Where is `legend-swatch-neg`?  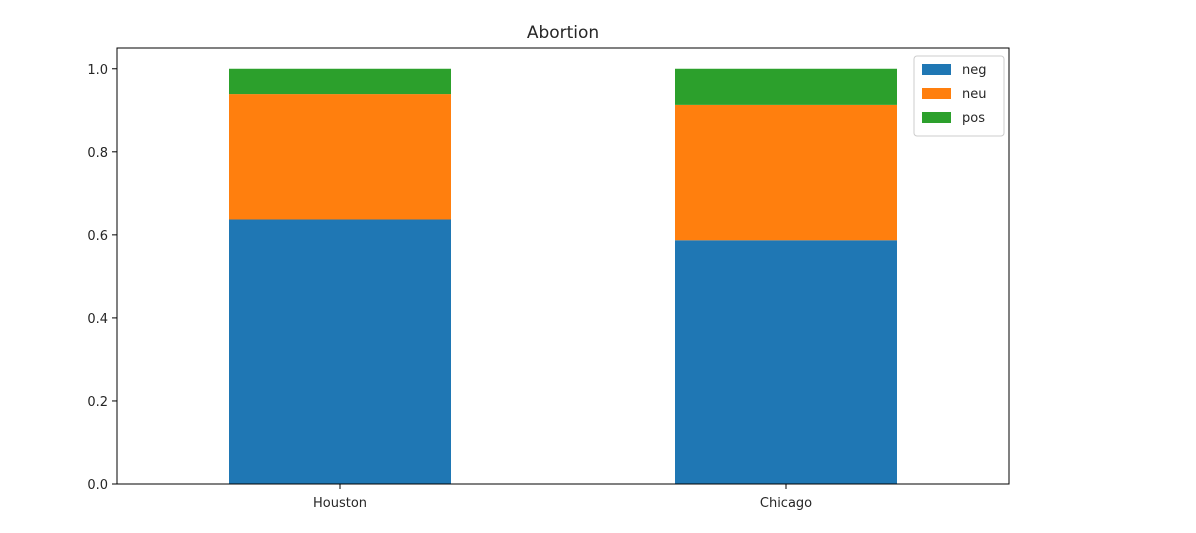 legend-swatch-neg is located at coordinates (936, 69).